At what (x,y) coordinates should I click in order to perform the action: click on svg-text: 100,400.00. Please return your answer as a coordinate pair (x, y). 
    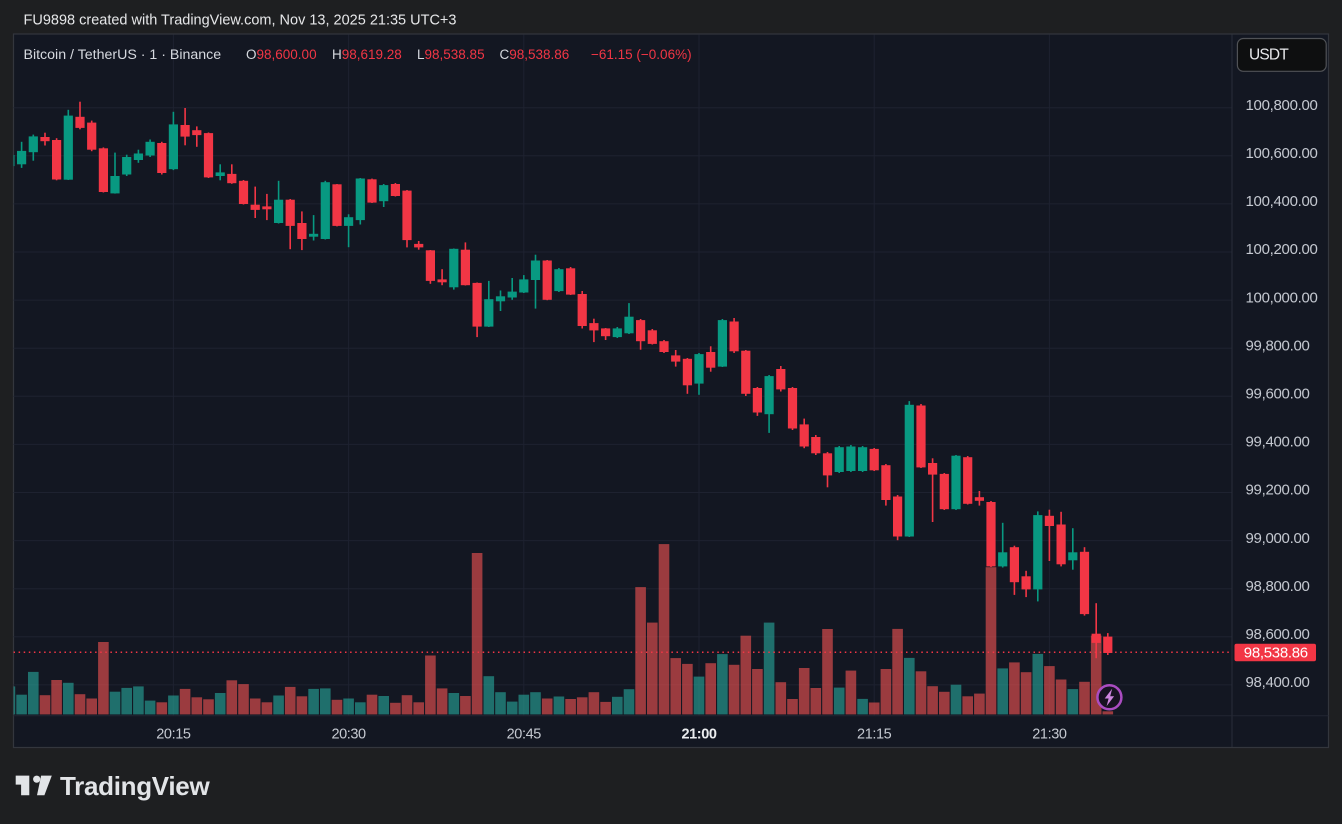
    Looking at the image, I should click on (1282, 201).